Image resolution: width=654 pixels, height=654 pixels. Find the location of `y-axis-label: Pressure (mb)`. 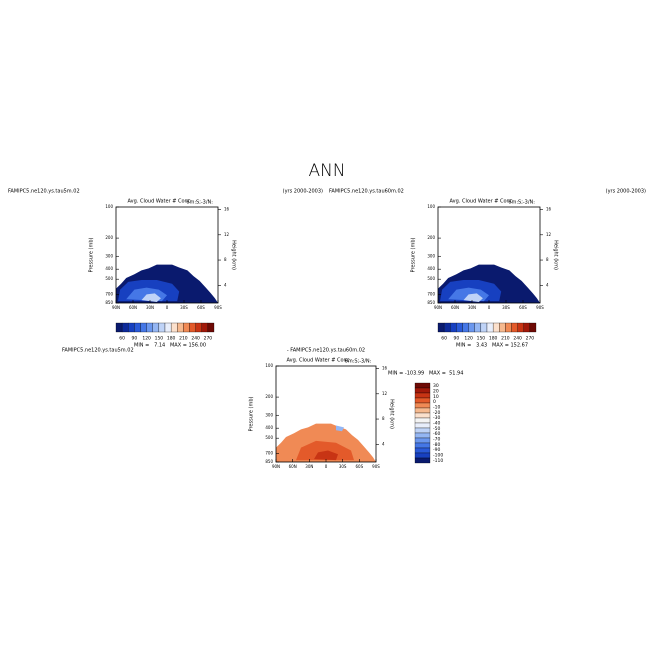

y-axis-label: Pressure (mb) is located at coordinates (414, 255).